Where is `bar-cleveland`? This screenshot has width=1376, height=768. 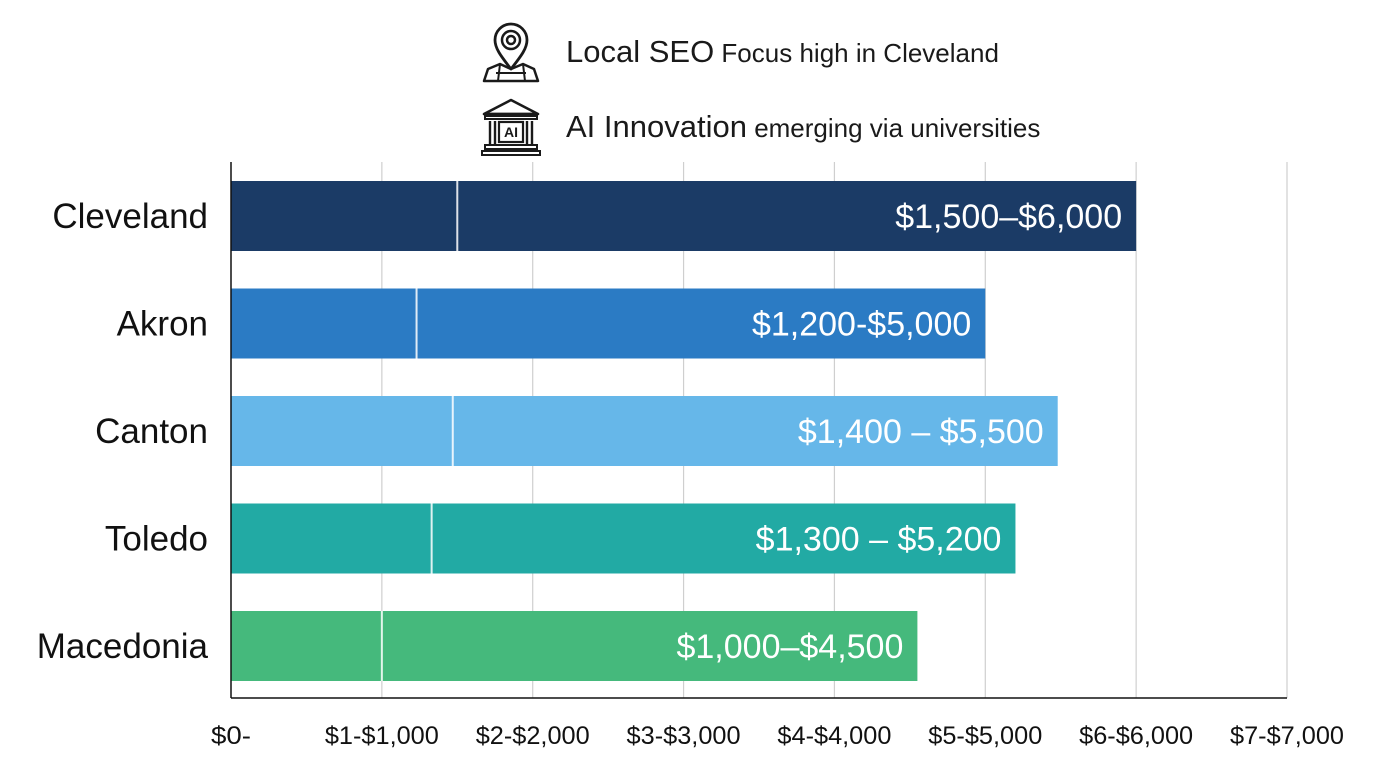
bar-cleveland is located at coordinates (684, 216).